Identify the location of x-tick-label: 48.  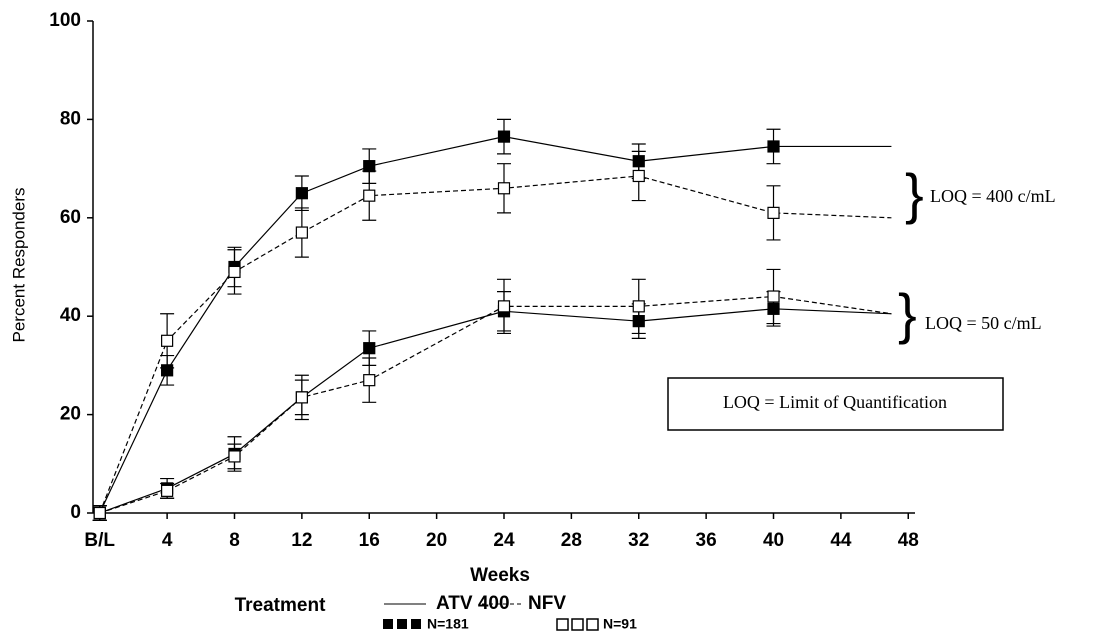
(908, 540).